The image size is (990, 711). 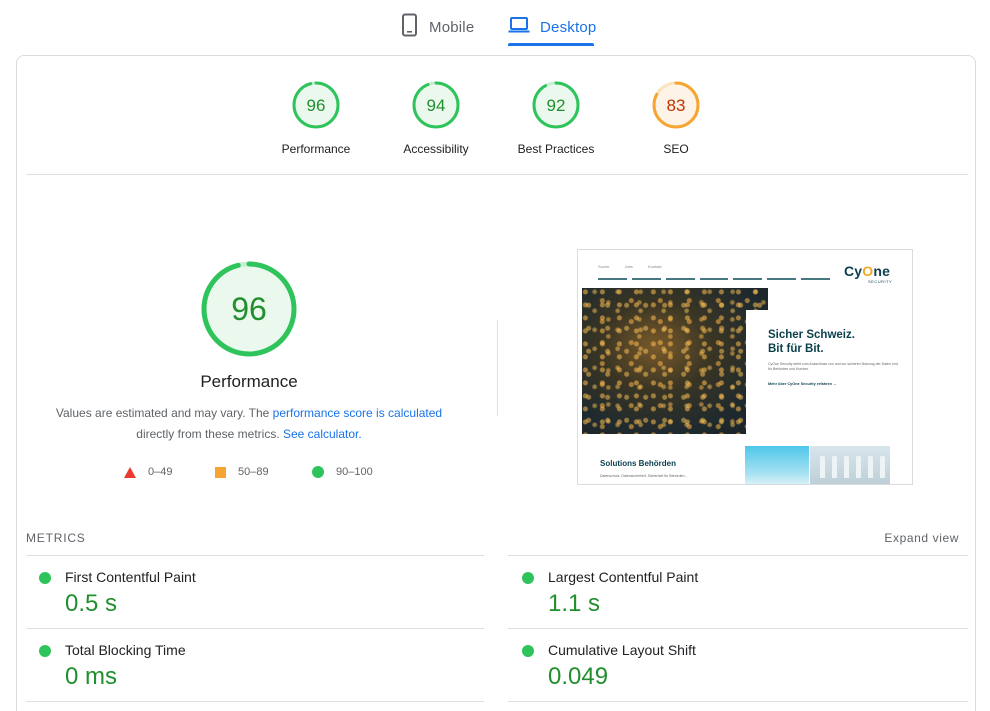 I want to click on description-text: directly from these metrics., so click(x=209, y=433).